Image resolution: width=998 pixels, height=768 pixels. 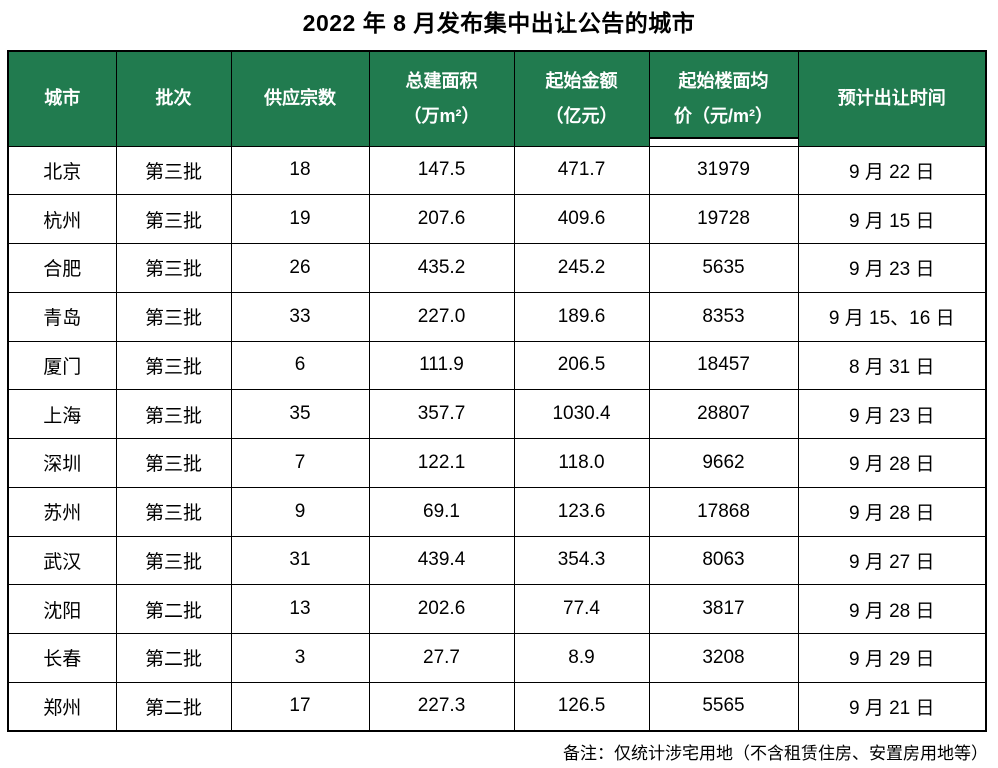 What do you see at coordinates (300, 365) in the screenshot?
I see `cell-plots: 6` at bounding box center [300, 365].